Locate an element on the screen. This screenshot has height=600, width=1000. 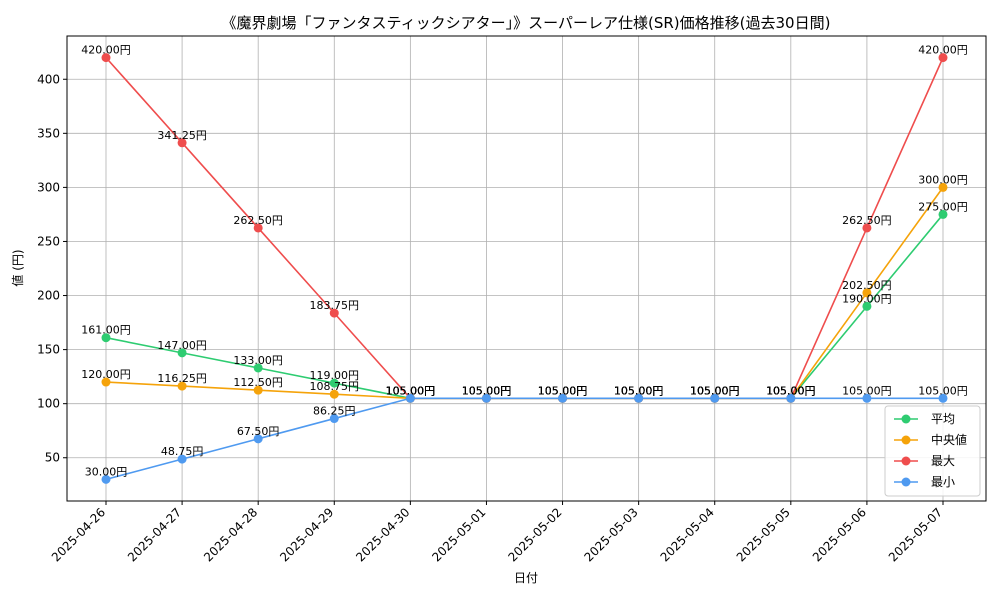
data-label: 120.00円 is located at coordinates (106, 374).